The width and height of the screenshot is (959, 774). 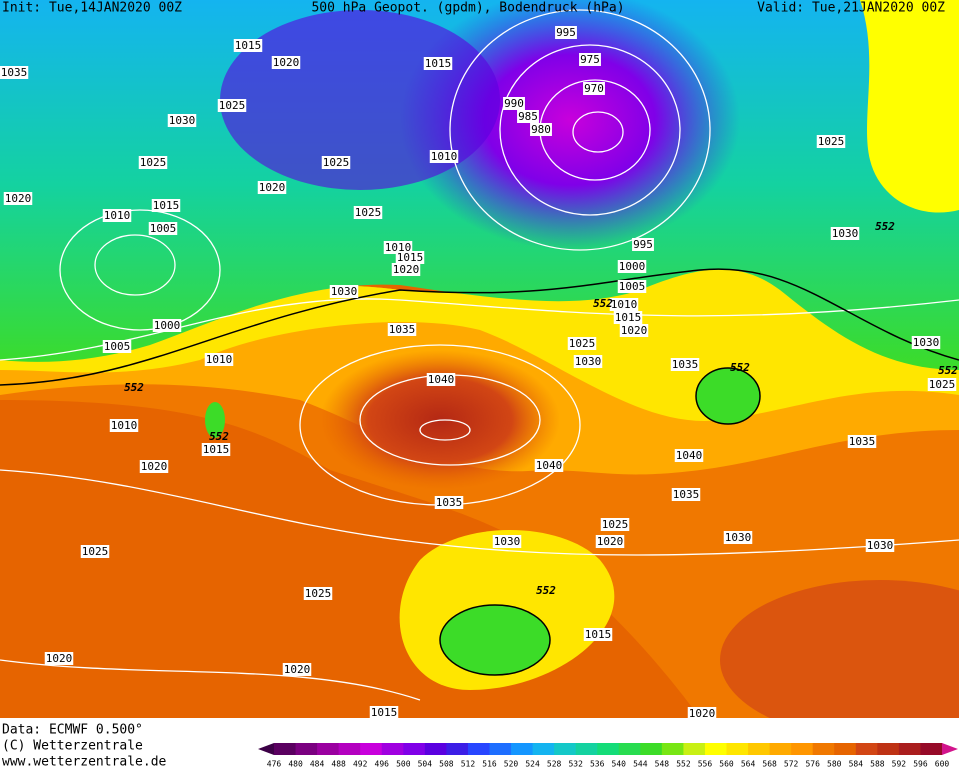 What do you see at coordinates (532, 764) in the screenshot?
I see `colorbar-label: 524` at bounding box center [532, 764].